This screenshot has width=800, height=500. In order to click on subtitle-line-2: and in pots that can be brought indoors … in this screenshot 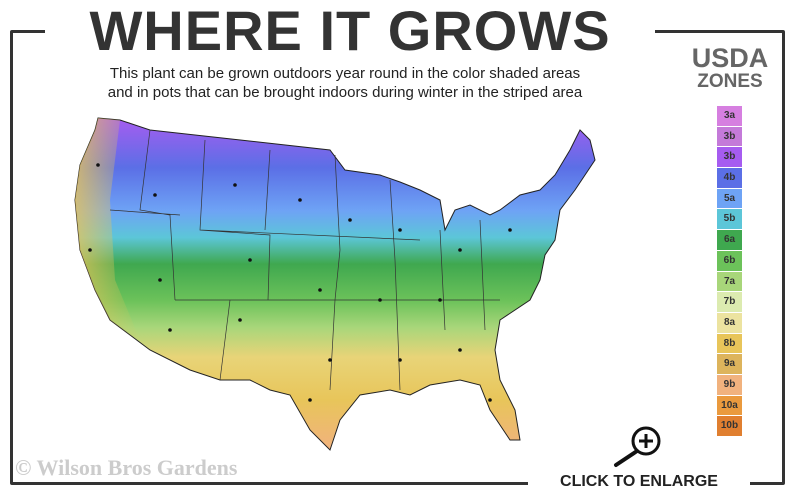, I will do `click(345, 92)`.